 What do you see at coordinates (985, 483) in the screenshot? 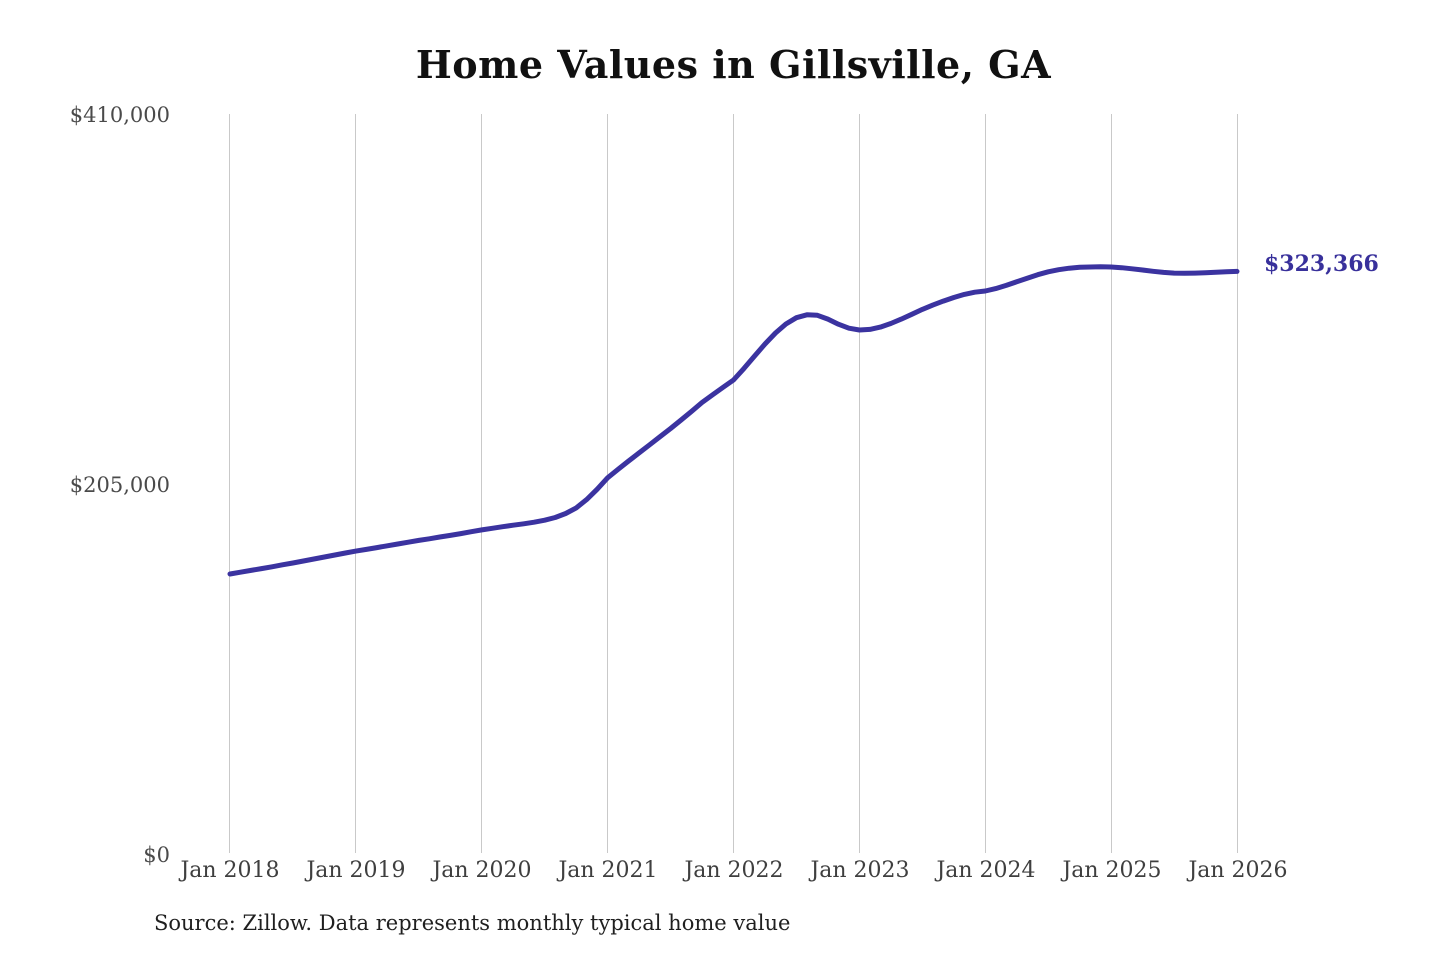
I see `gridline-jan-2024` at bounding box center [985, 483].